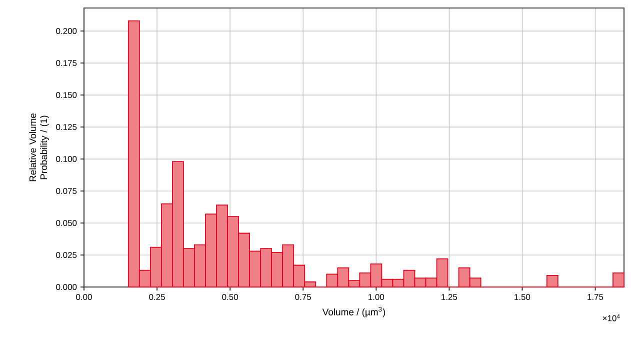  Describe the element at coordinates (84, 297) in the screenshot. I see `x-tick-label: 0.00` at that location.